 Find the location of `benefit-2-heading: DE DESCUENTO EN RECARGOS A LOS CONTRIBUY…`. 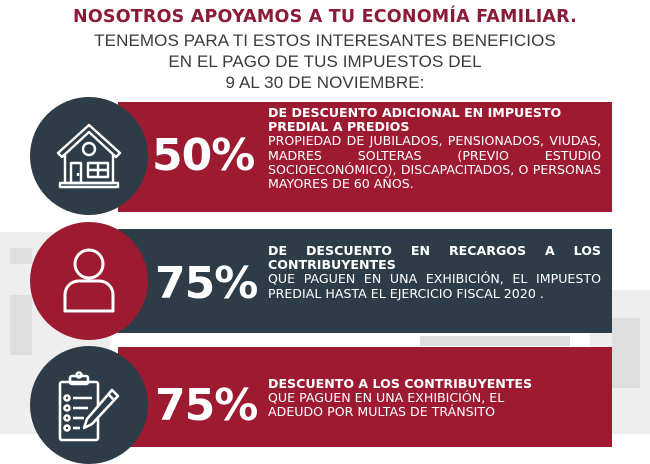

benefit-2-heading: DE DESCUENTO EN RECARGOS A LOS CONTRIBUY… is located at coordinates (434, 258).